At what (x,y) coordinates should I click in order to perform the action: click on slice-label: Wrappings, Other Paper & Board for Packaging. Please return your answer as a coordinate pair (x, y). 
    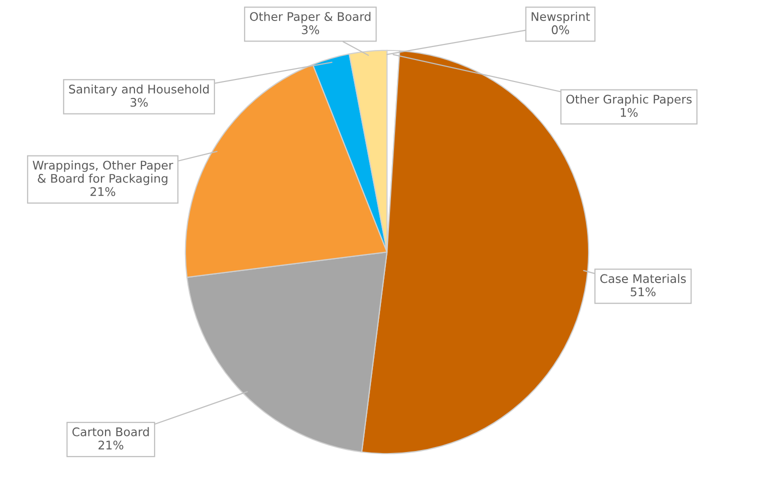
    Looking at the image, I should click on (103, 173).